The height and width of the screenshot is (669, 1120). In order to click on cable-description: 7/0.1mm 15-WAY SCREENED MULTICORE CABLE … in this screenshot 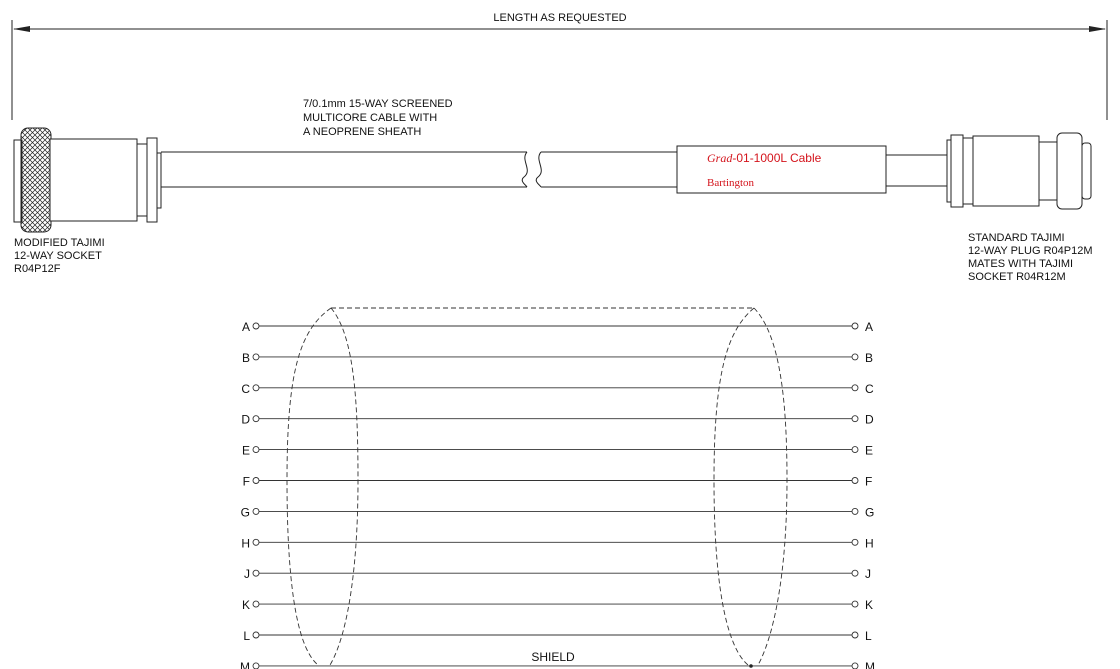, I will do `click(379, 118)`.